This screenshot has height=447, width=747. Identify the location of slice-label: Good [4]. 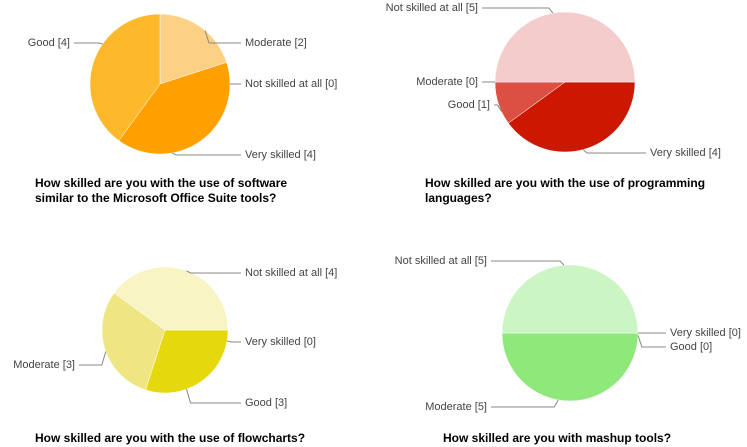
(49, 43).